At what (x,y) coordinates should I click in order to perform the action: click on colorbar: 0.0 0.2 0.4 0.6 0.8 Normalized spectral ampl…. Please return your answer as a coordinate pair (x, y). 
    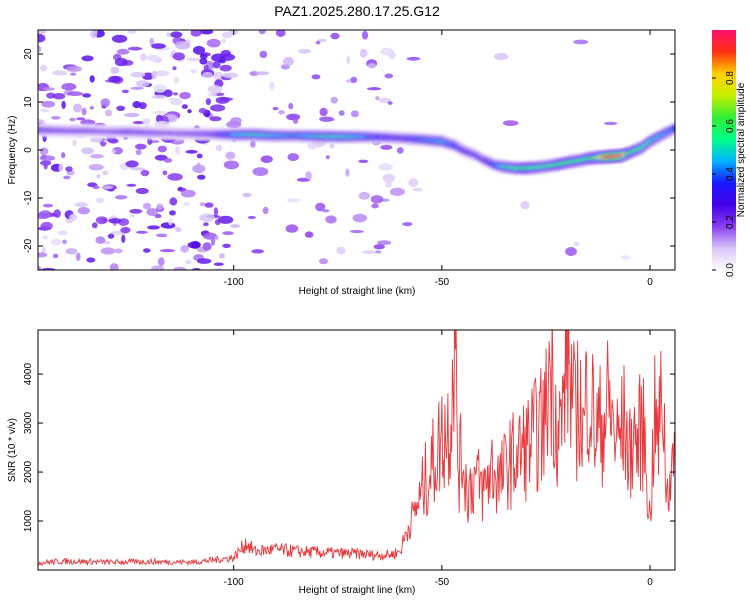
    Looking at the image, I should click on (729, 153).